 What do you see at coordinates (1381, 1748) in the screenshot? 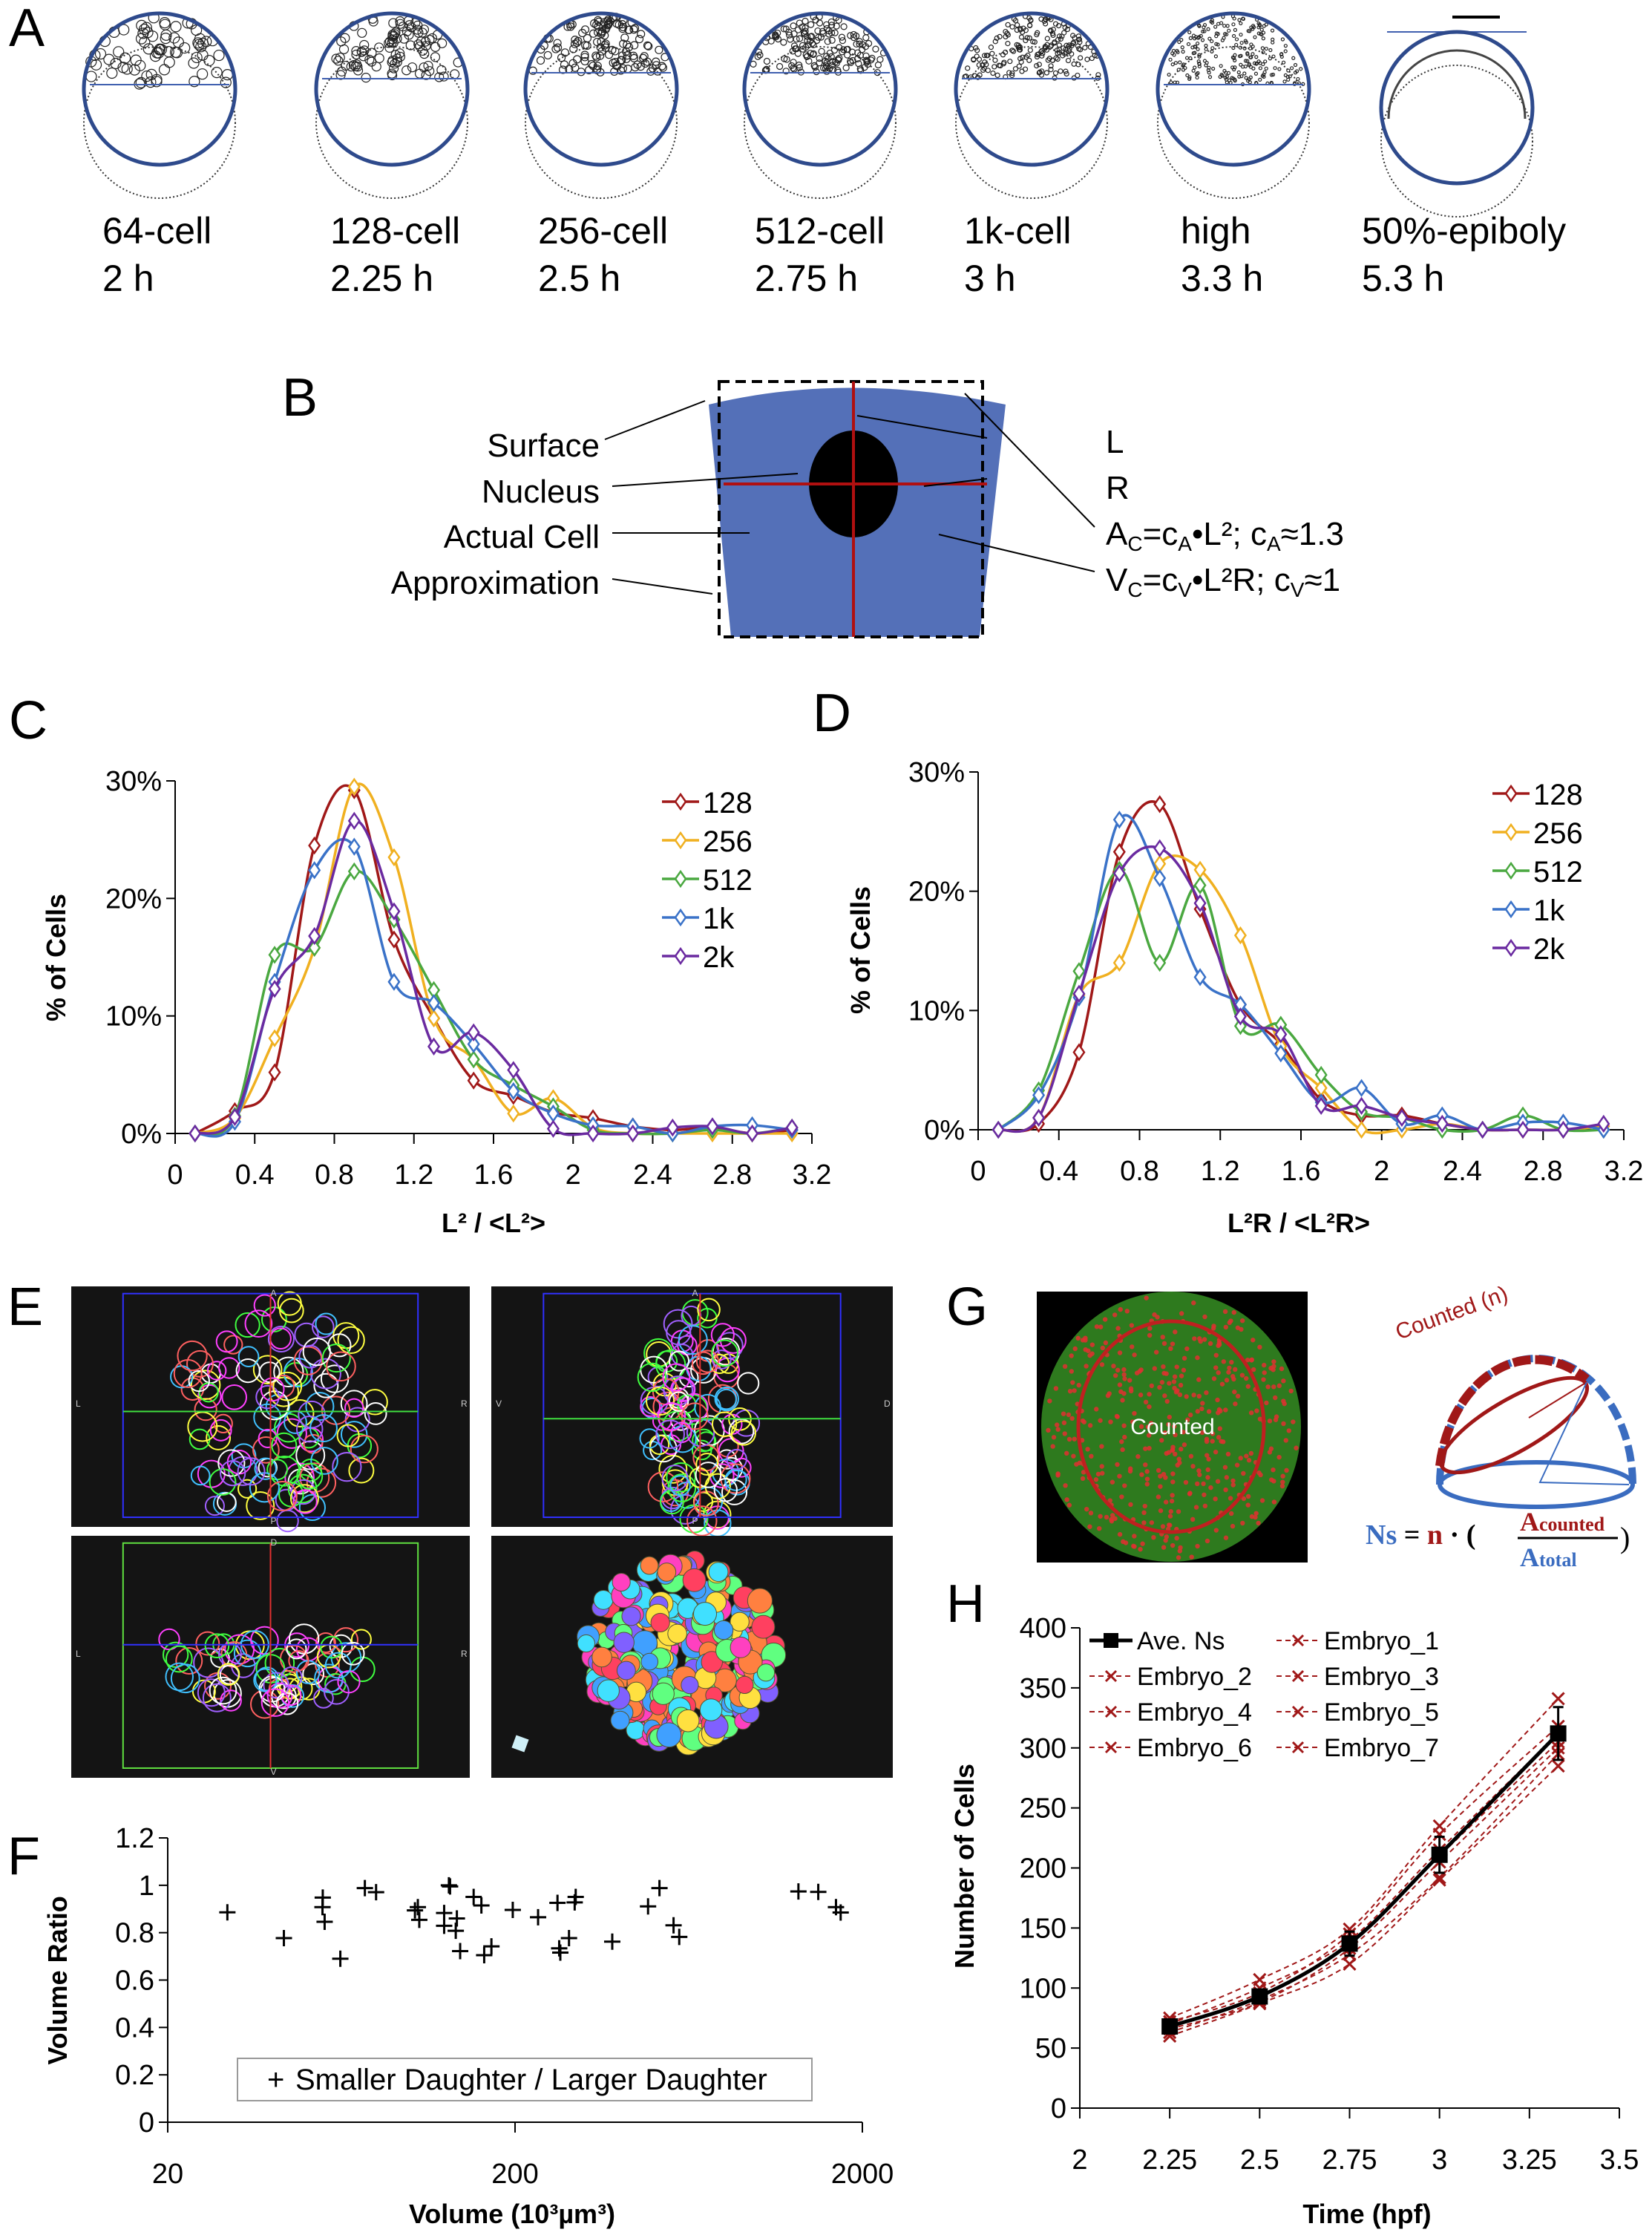
I see `legend-label-Embryo_7: Embryo_7` at bounding box center [1381, 1748].